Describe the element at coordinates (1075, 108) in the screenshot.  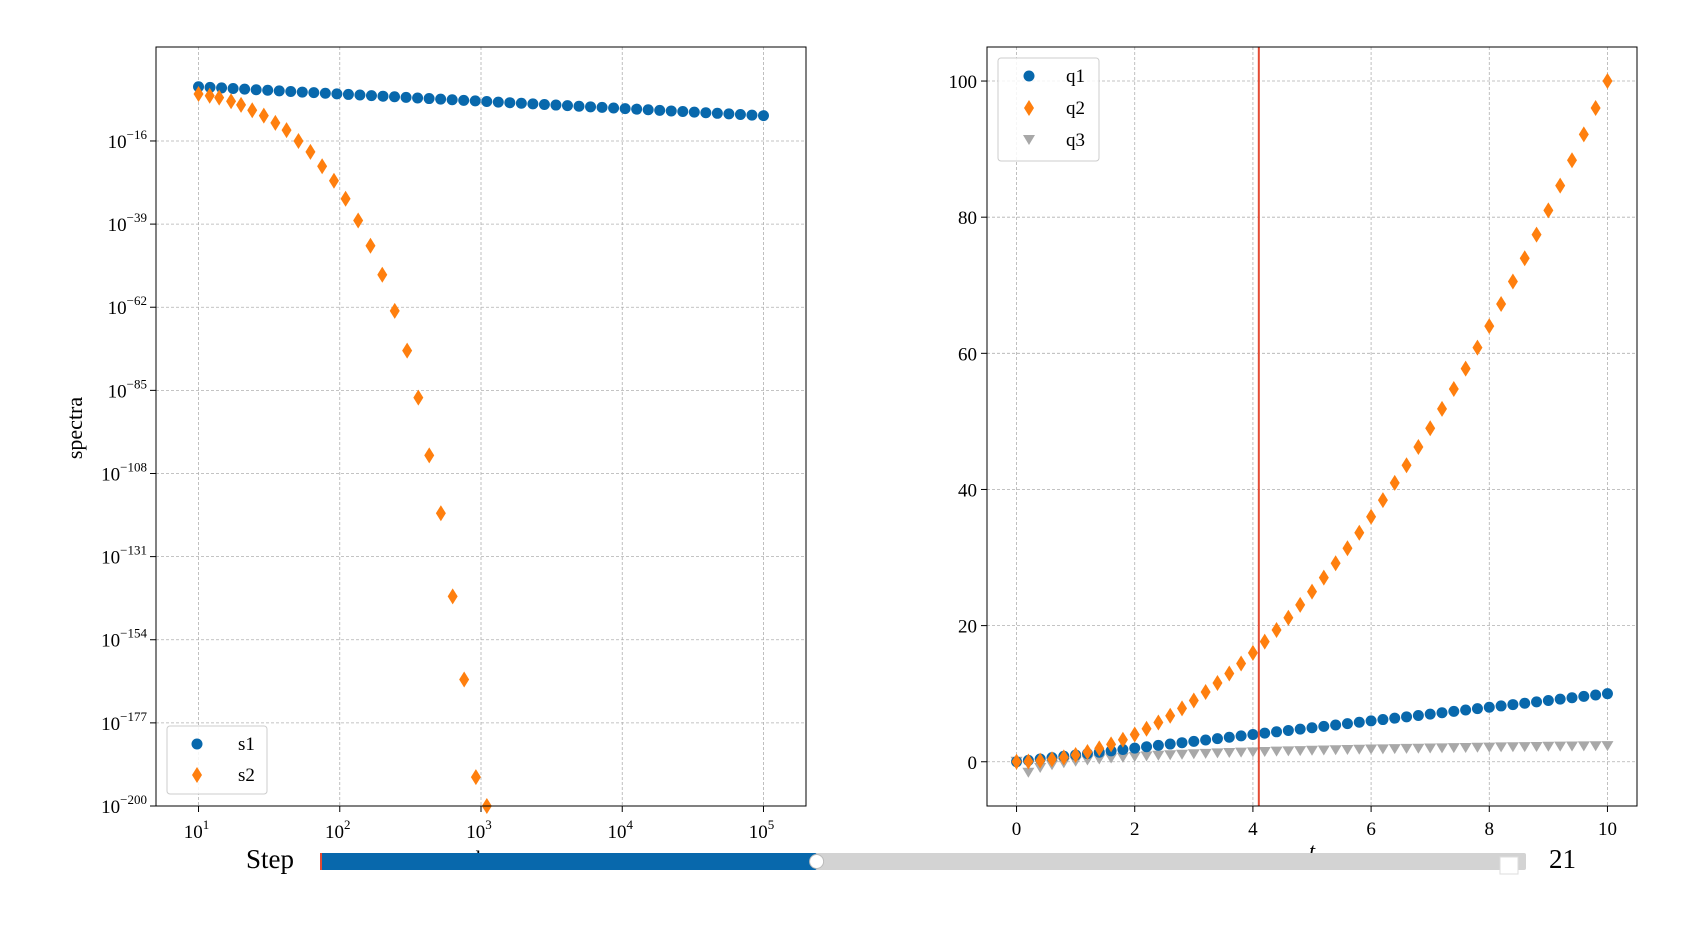
I see `legend-label-q2: q2` at that location.